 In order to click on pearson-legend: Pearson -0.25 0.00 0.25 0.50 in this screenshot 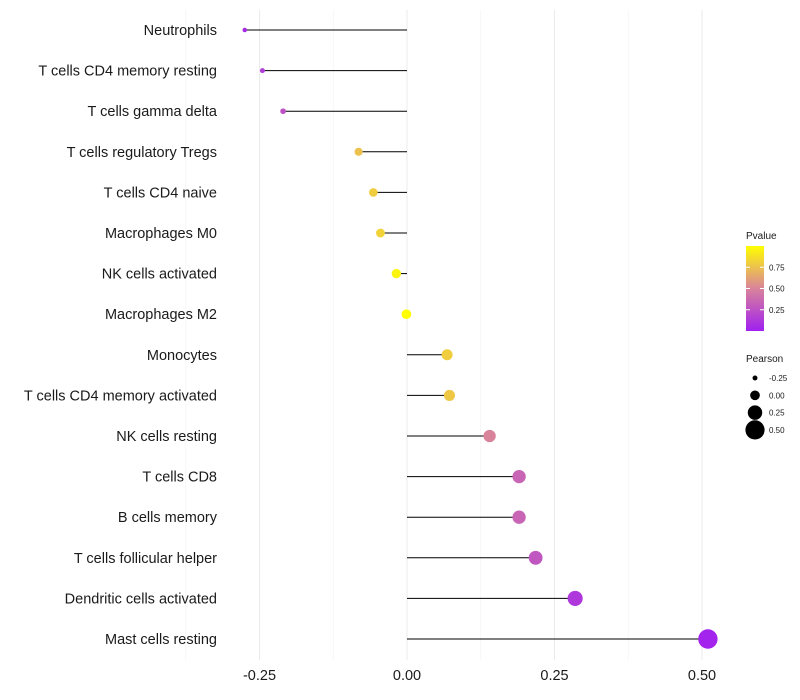, I will do `click(766, 397)`.